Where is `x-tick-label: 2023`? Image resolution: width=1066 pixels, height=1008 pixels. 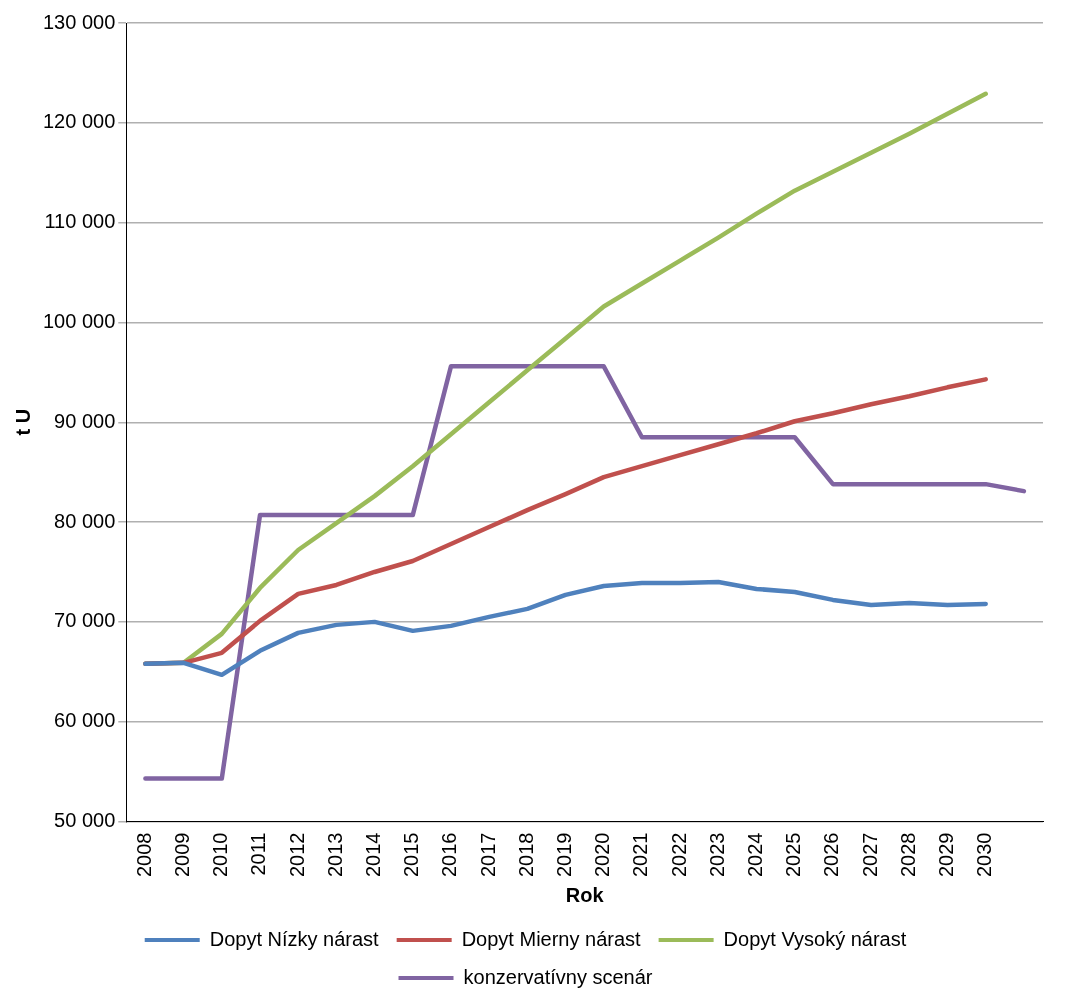
x-tick-label: 2023 is located at coordinates (716, 855).